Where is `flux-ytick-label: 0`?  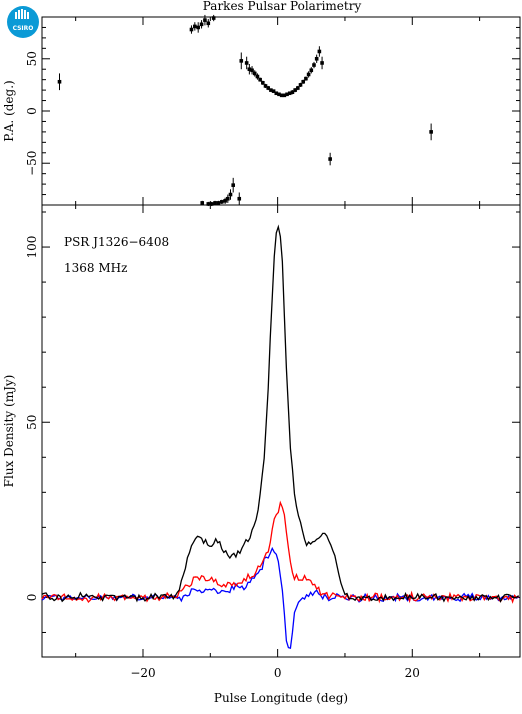
flux-ytick-label: 0 is located at coordinates (32, 598).